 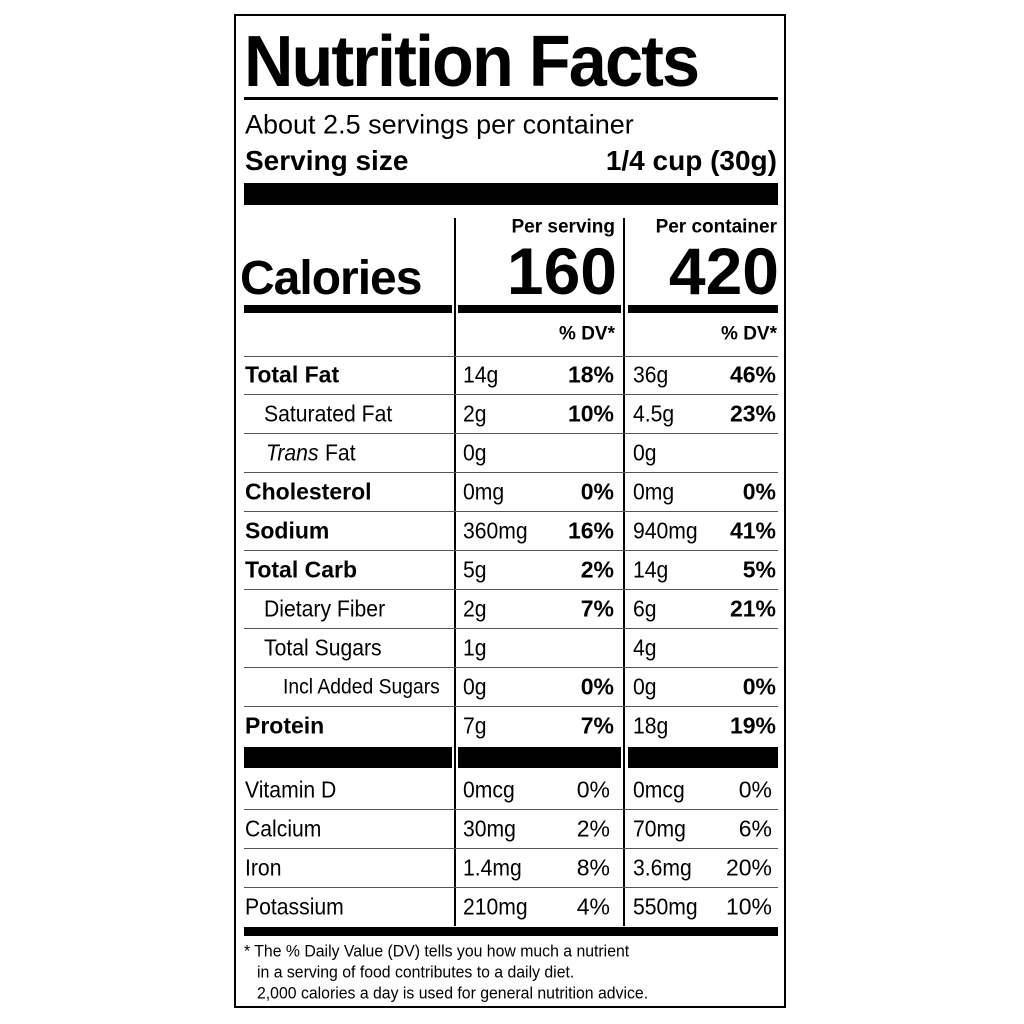 What do you see at coordinates (651, 374) in the screenshot?
I see `amount: 36g` at bounding box center [651, 374].